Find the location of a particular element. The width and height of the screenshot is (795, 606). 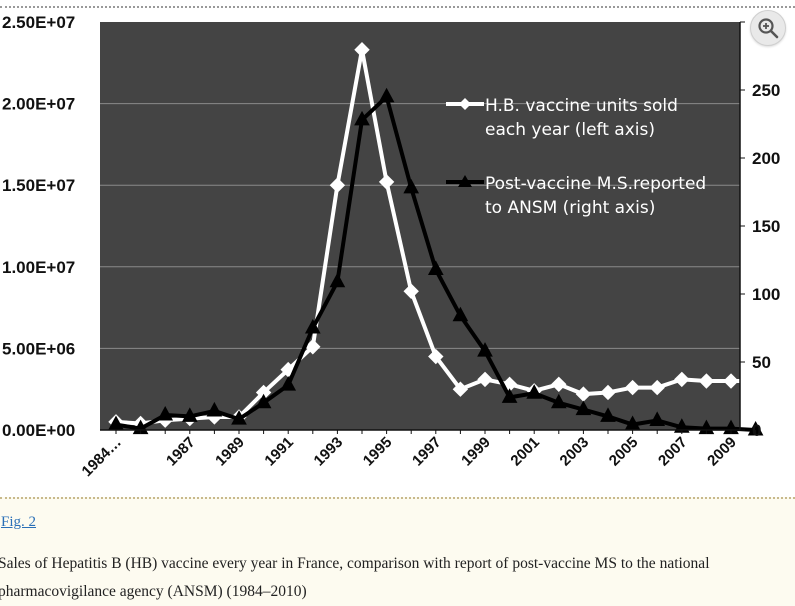

legend-label: H.B. vaccine units sold is located at coordinates (581, 106).